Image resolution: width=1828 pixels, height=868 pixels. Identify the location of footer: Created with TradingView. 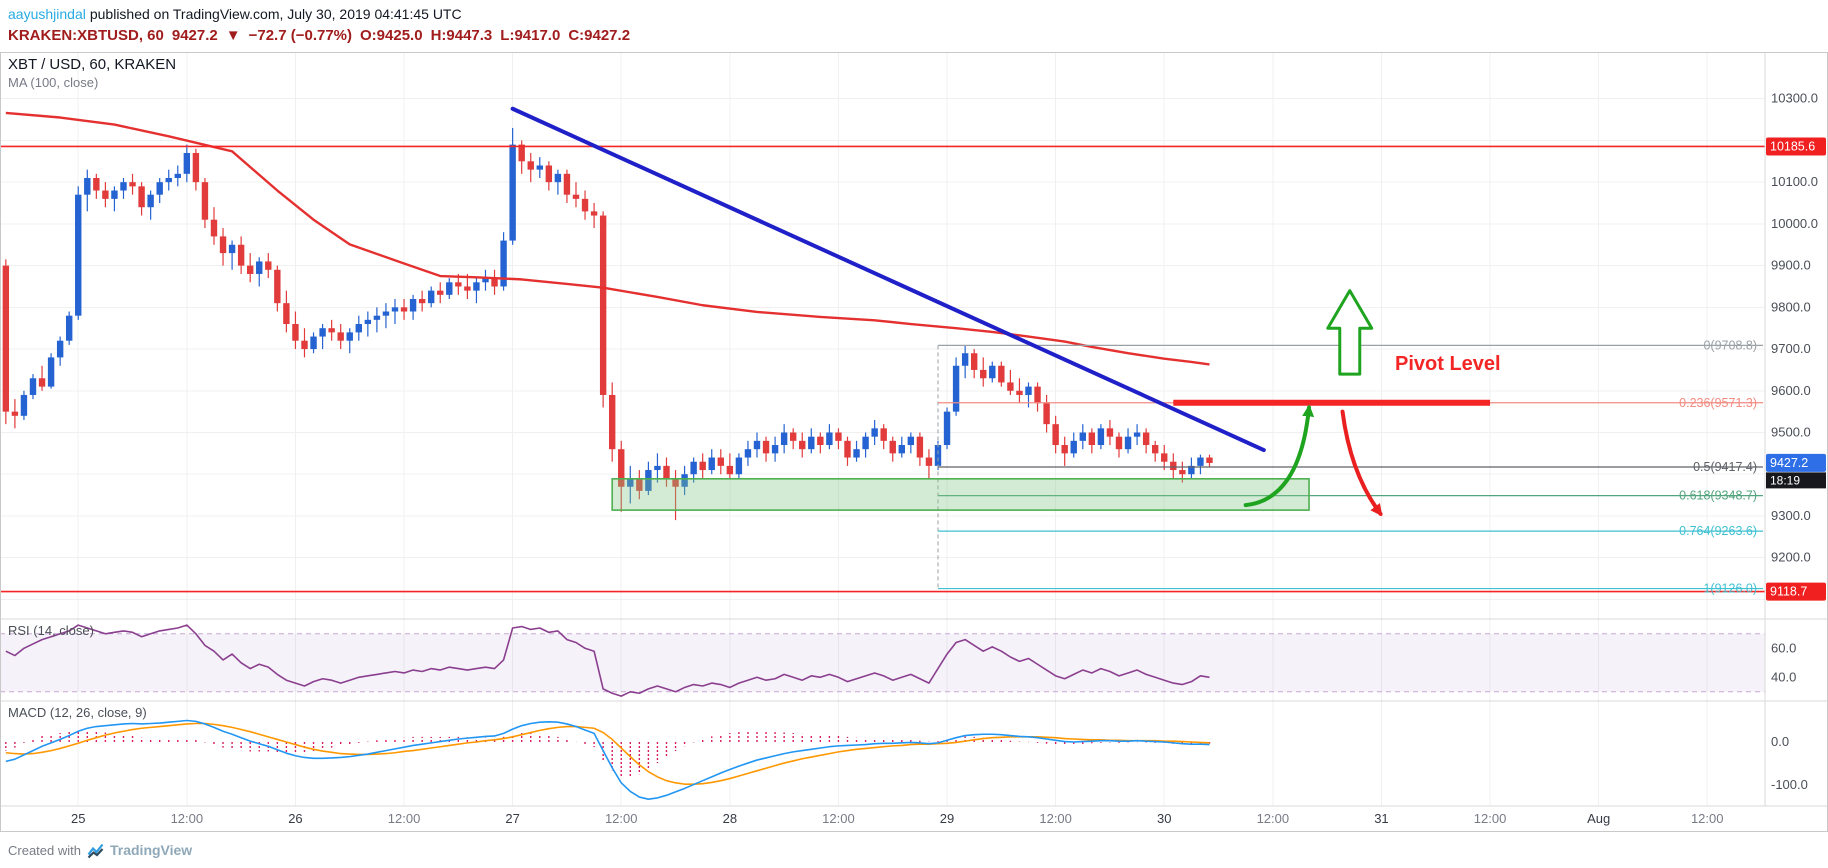
(914, 850).